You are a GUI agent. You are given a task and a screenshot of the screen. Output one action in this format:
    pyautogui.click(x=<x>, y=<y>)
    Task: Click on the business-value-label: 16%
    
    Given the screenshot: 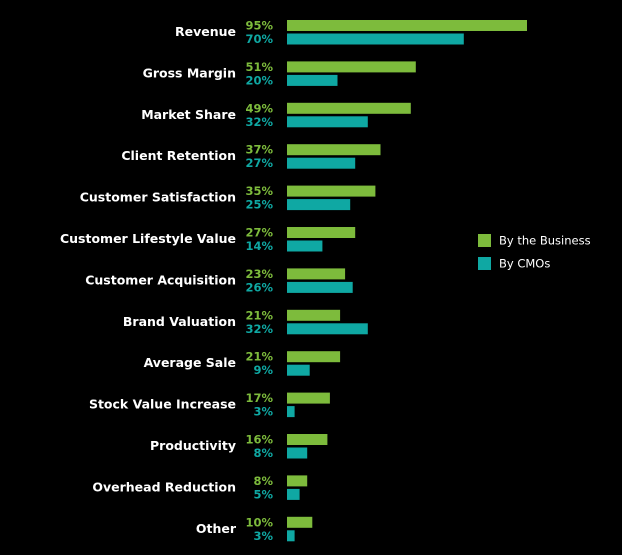 What is the action you would take?
    pyautogui.click(x=259, y=440)
    